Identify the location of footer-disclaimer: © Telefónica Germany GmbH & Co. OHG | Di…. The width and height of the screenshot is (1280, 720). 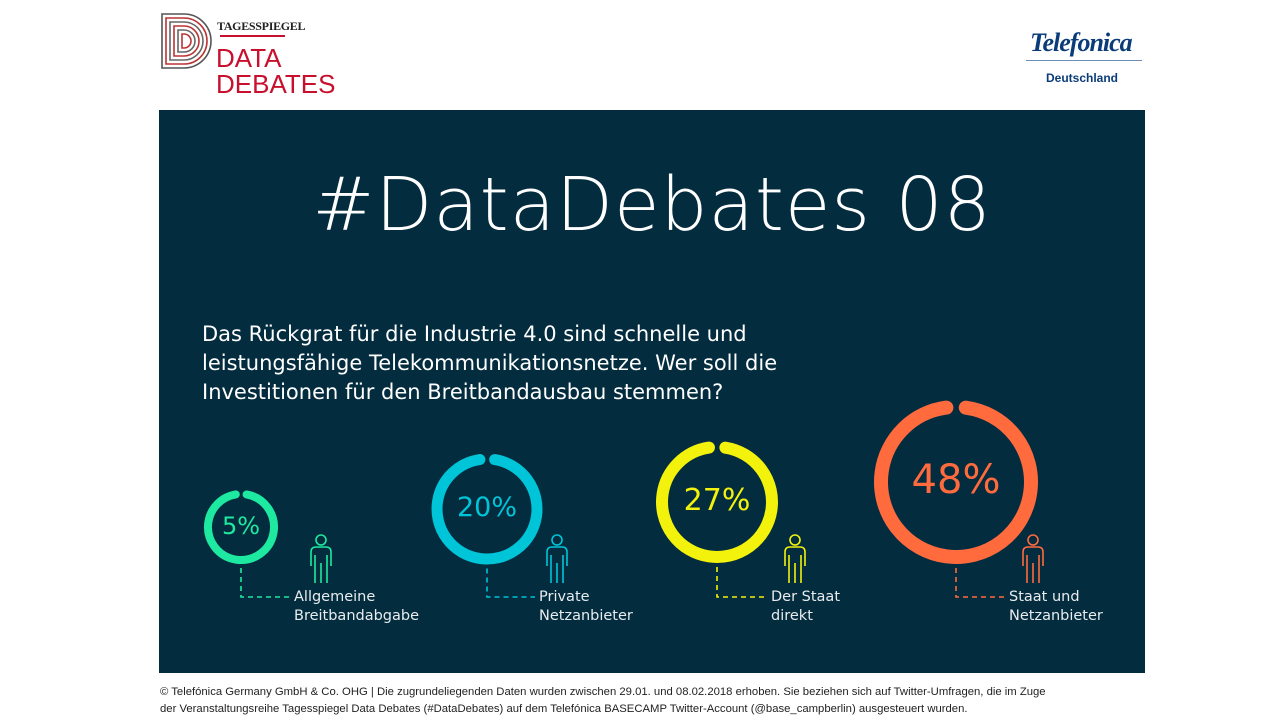
(650, 701).